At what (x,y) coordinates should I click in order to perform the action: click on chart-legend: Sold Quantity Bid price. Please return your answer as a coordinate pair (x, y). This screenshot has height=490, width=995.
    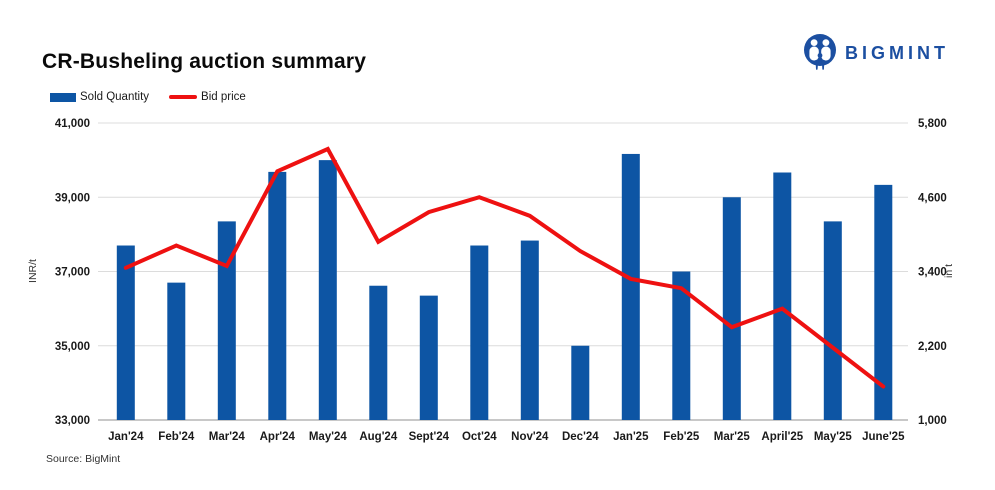
    Looking at the image, I should click on (148, 97).